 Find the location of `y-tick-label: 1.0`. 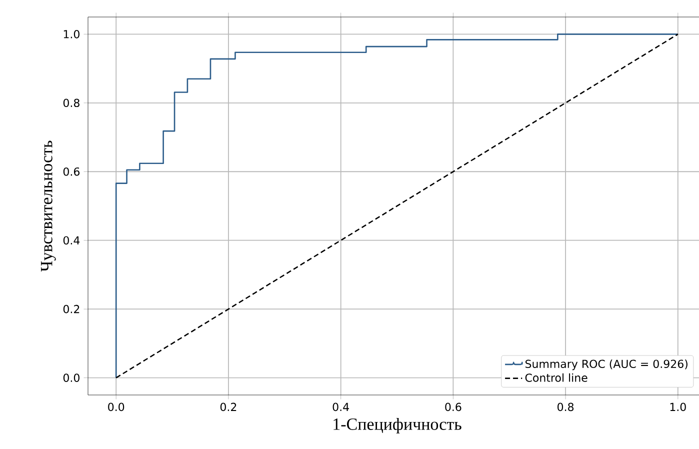

y-tick-label: 1.0 is located at coordinates (72, 34).